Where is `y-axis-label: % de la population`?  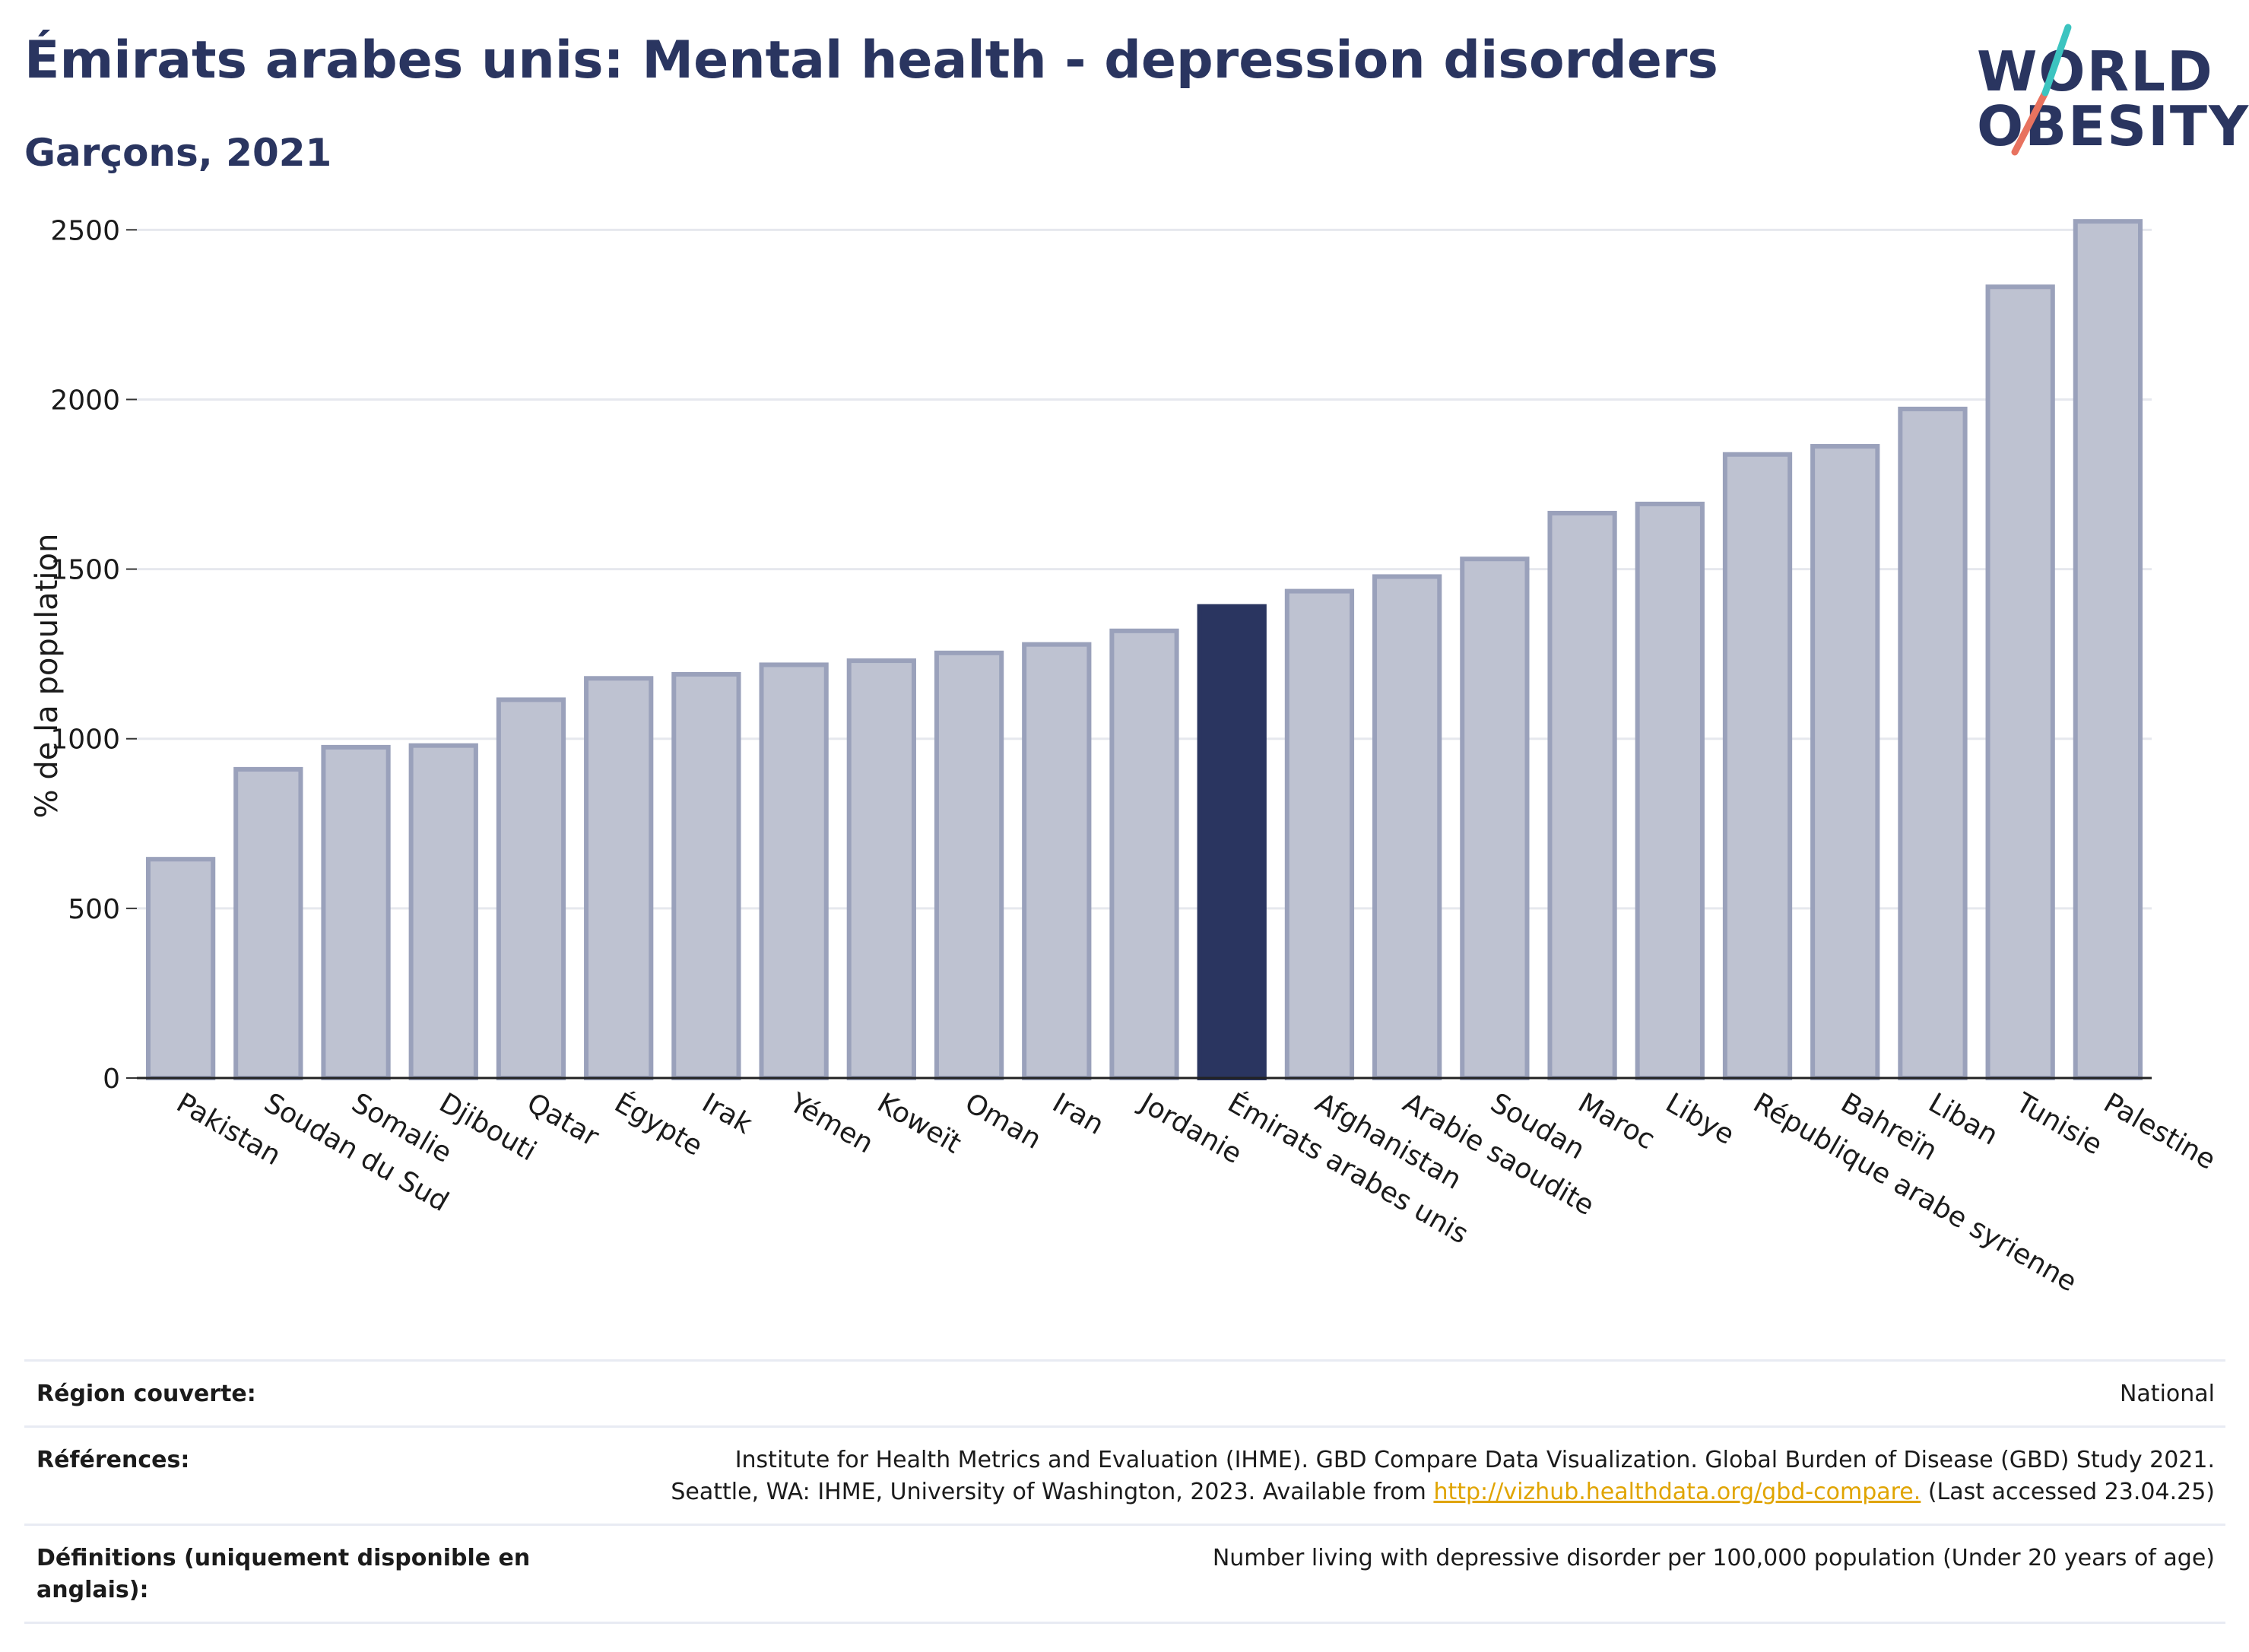 y-axis-label: % de la population is located at coordinates (47, 676).